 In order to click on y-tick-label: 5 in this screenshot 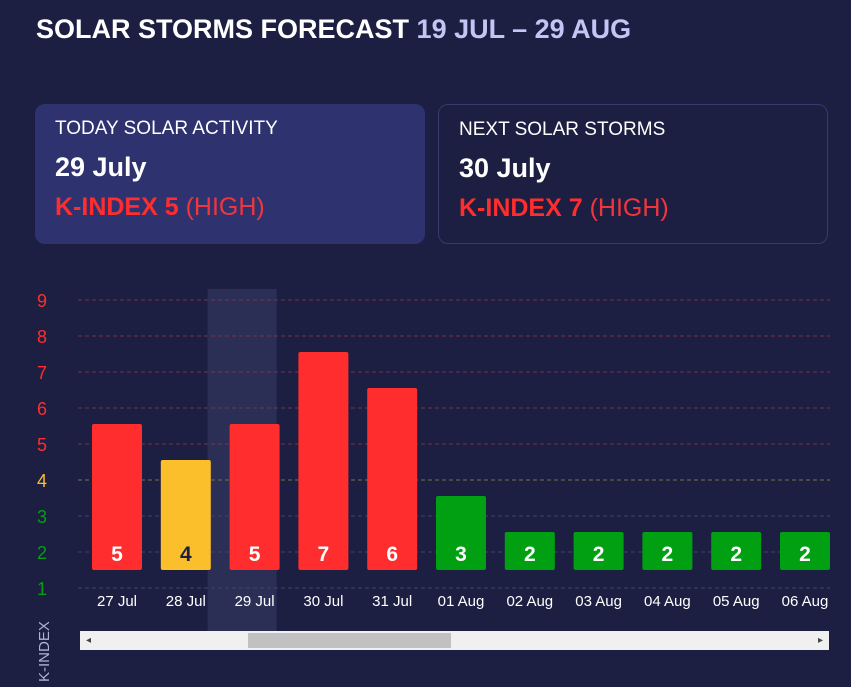, I will do `click(42, 445)`.